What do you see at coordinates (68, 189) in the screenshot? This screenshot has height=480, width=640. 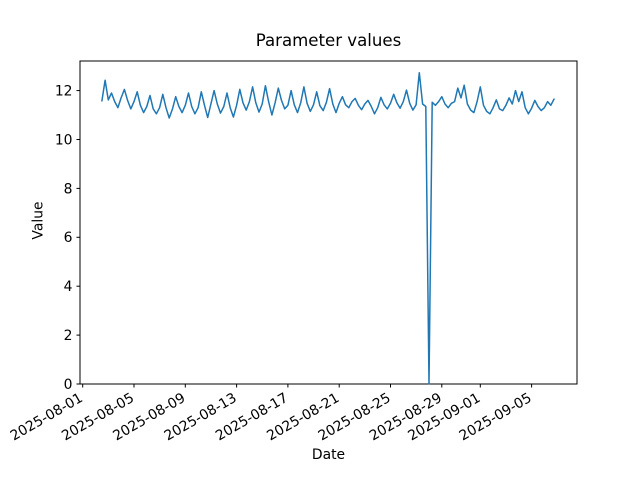 I see `y-tick-label: 8` at bounding box center [68, 189].